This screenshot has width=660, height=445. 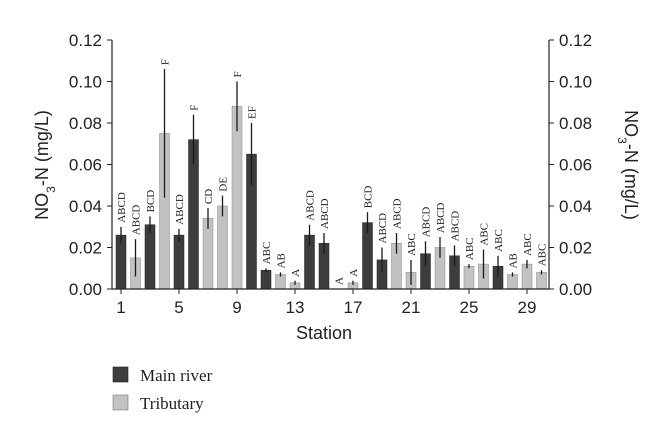 I want to click on y-tick-label-right-1: 0.02, so click(x=575, y=248).